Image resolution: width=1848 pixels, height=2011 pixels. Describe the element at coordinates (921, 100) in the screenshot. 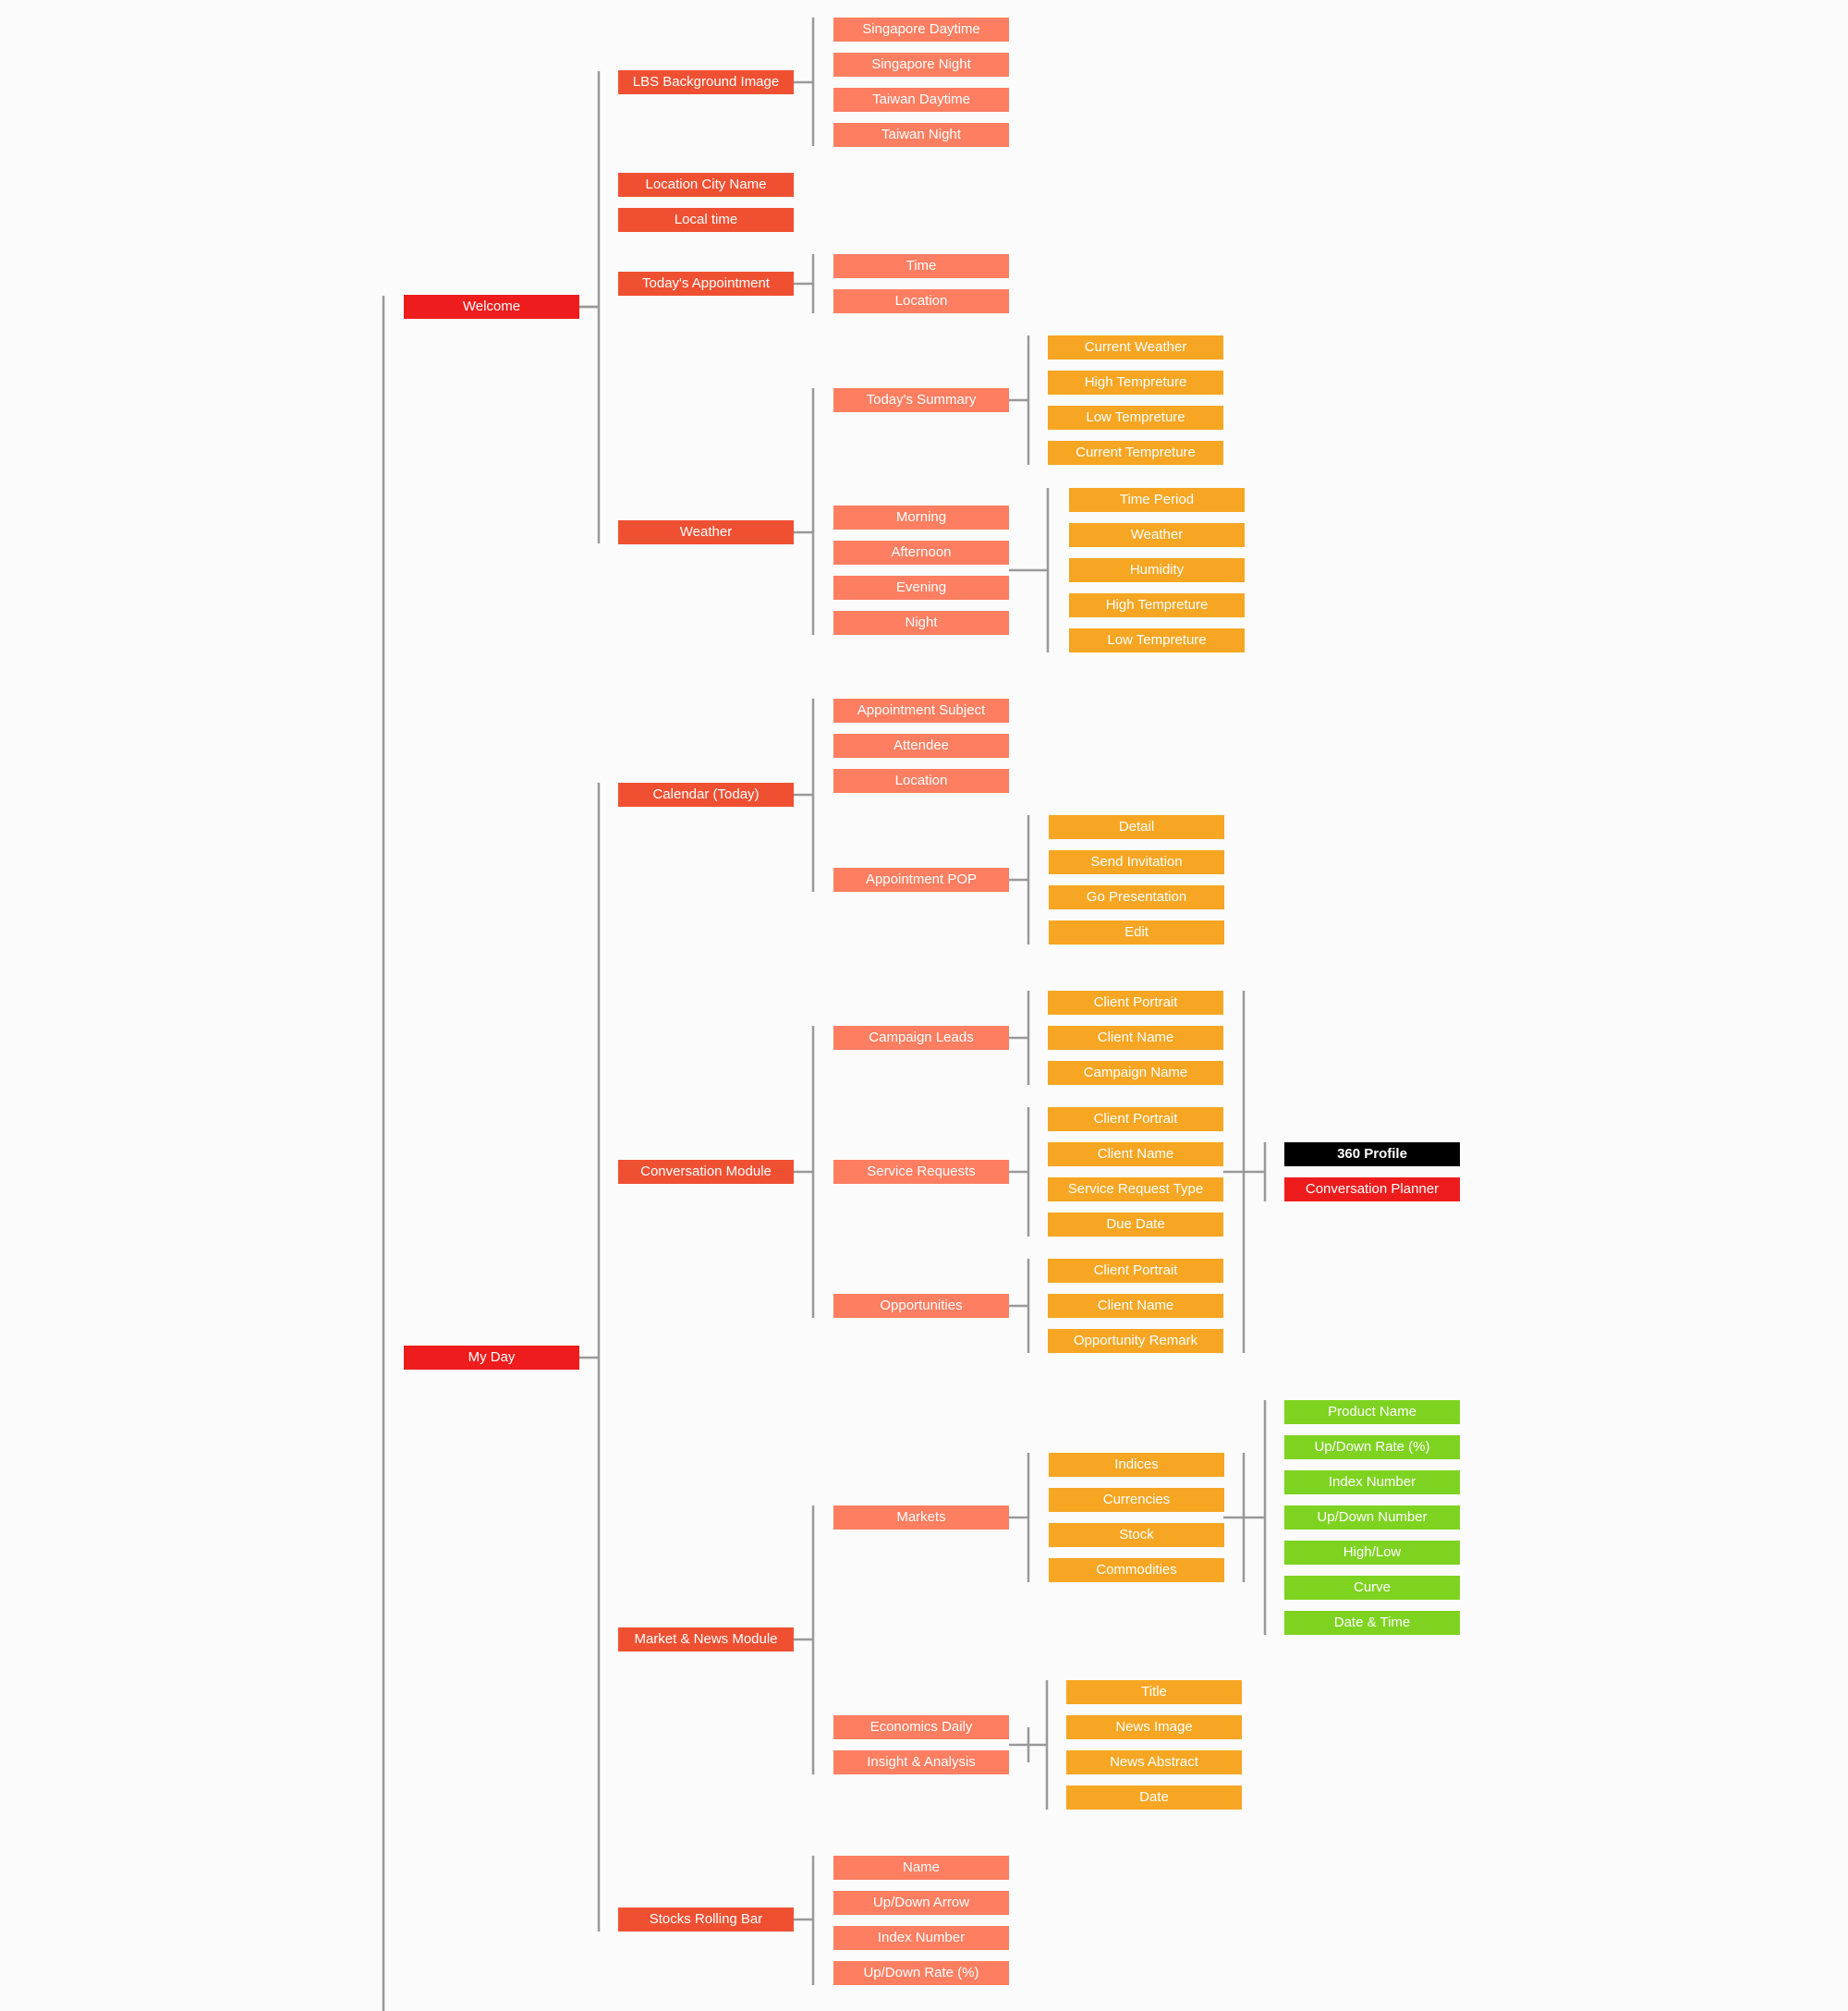

I see `node-taiwan-daytime: Taiwan Daytime` at that location.